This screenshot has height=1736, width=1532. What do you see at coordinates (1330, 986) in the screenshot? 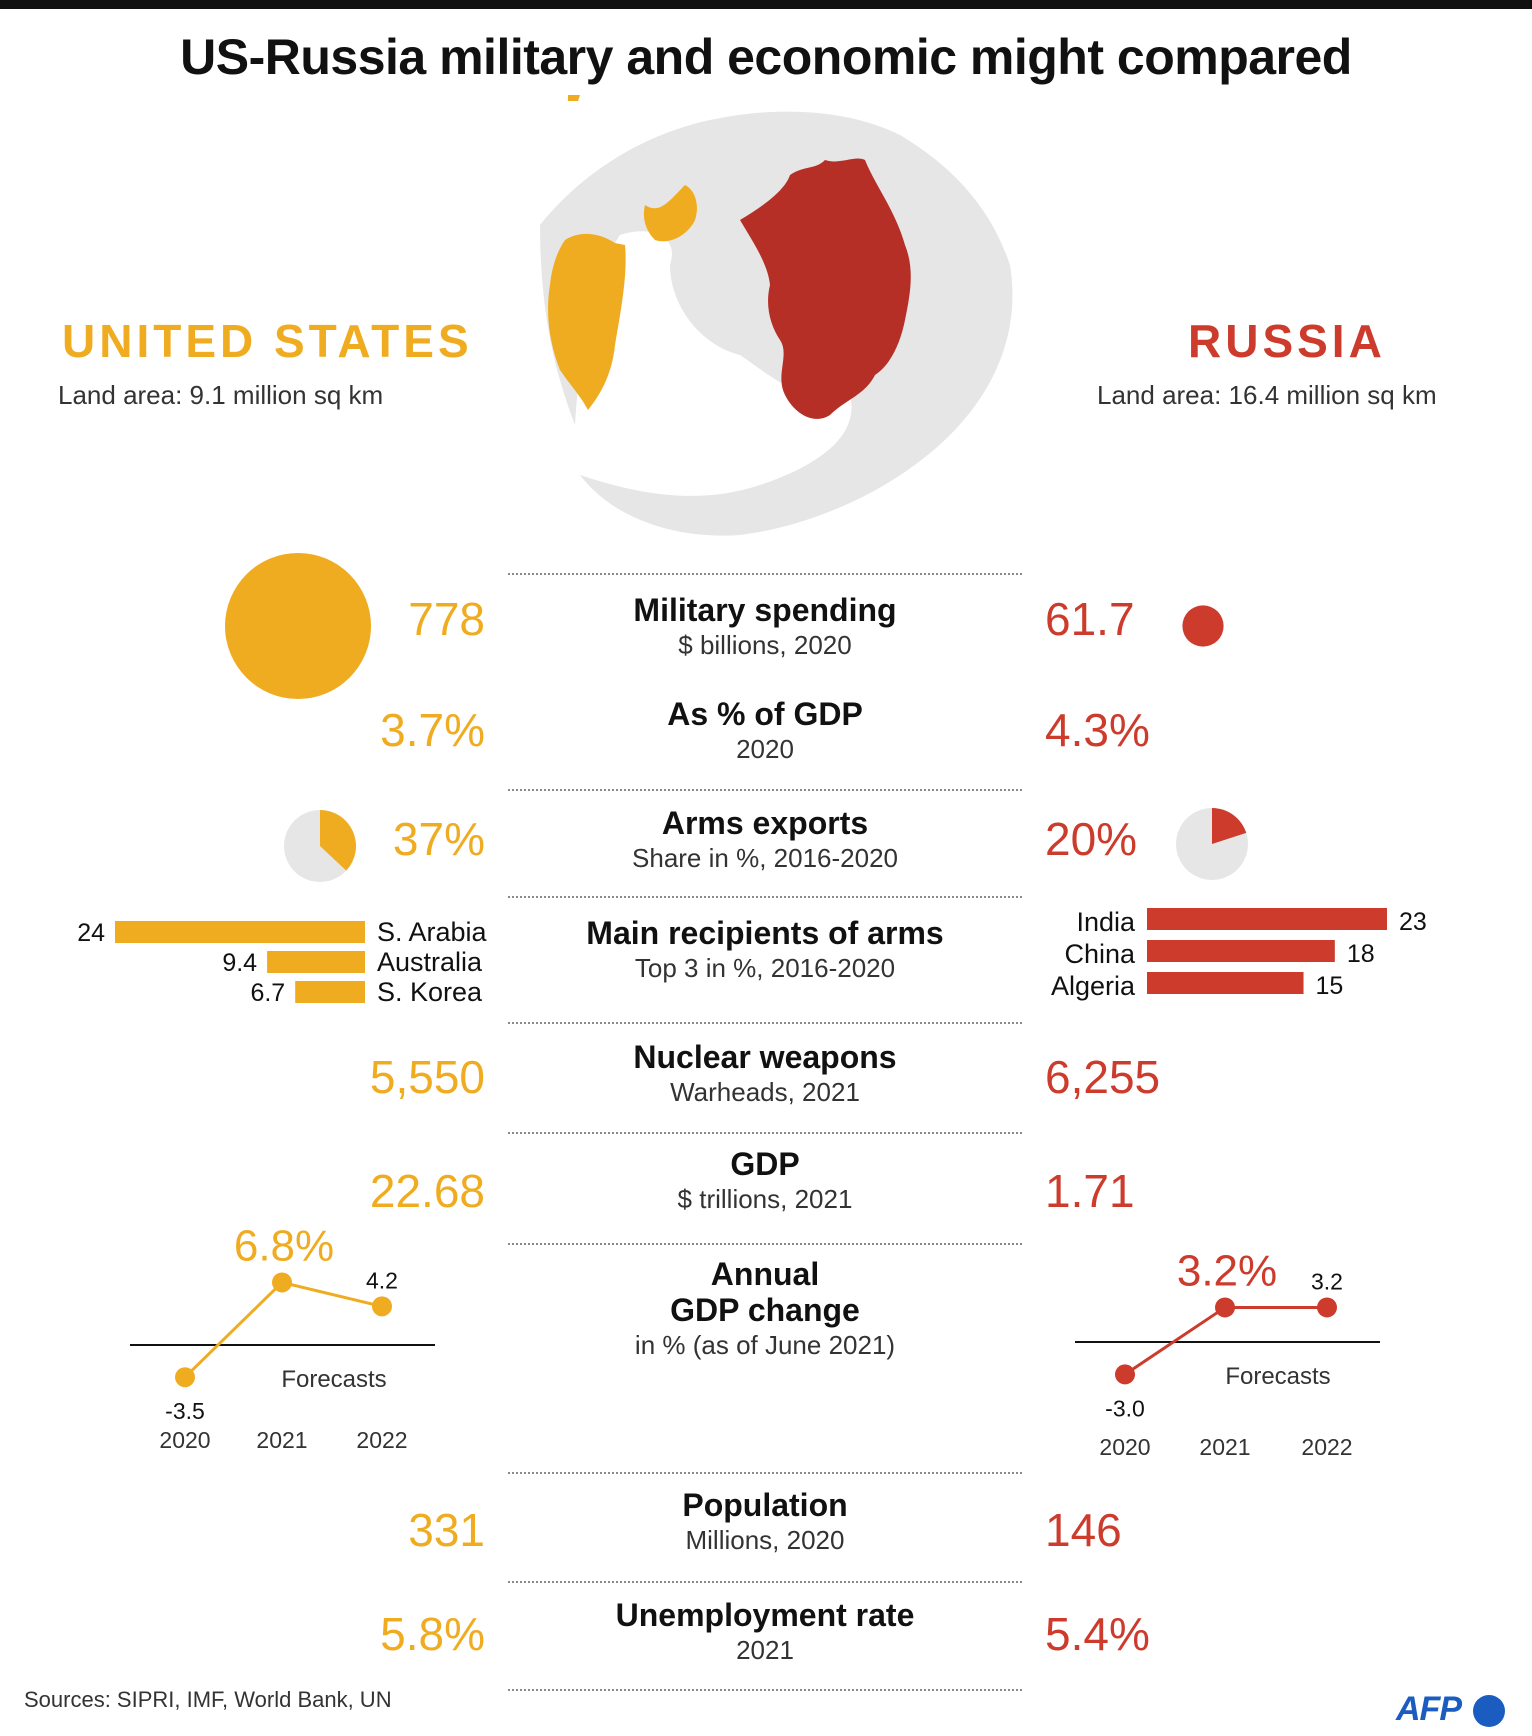
I see `russia-recipient-value: 15` at bounding box center [1330, 986].